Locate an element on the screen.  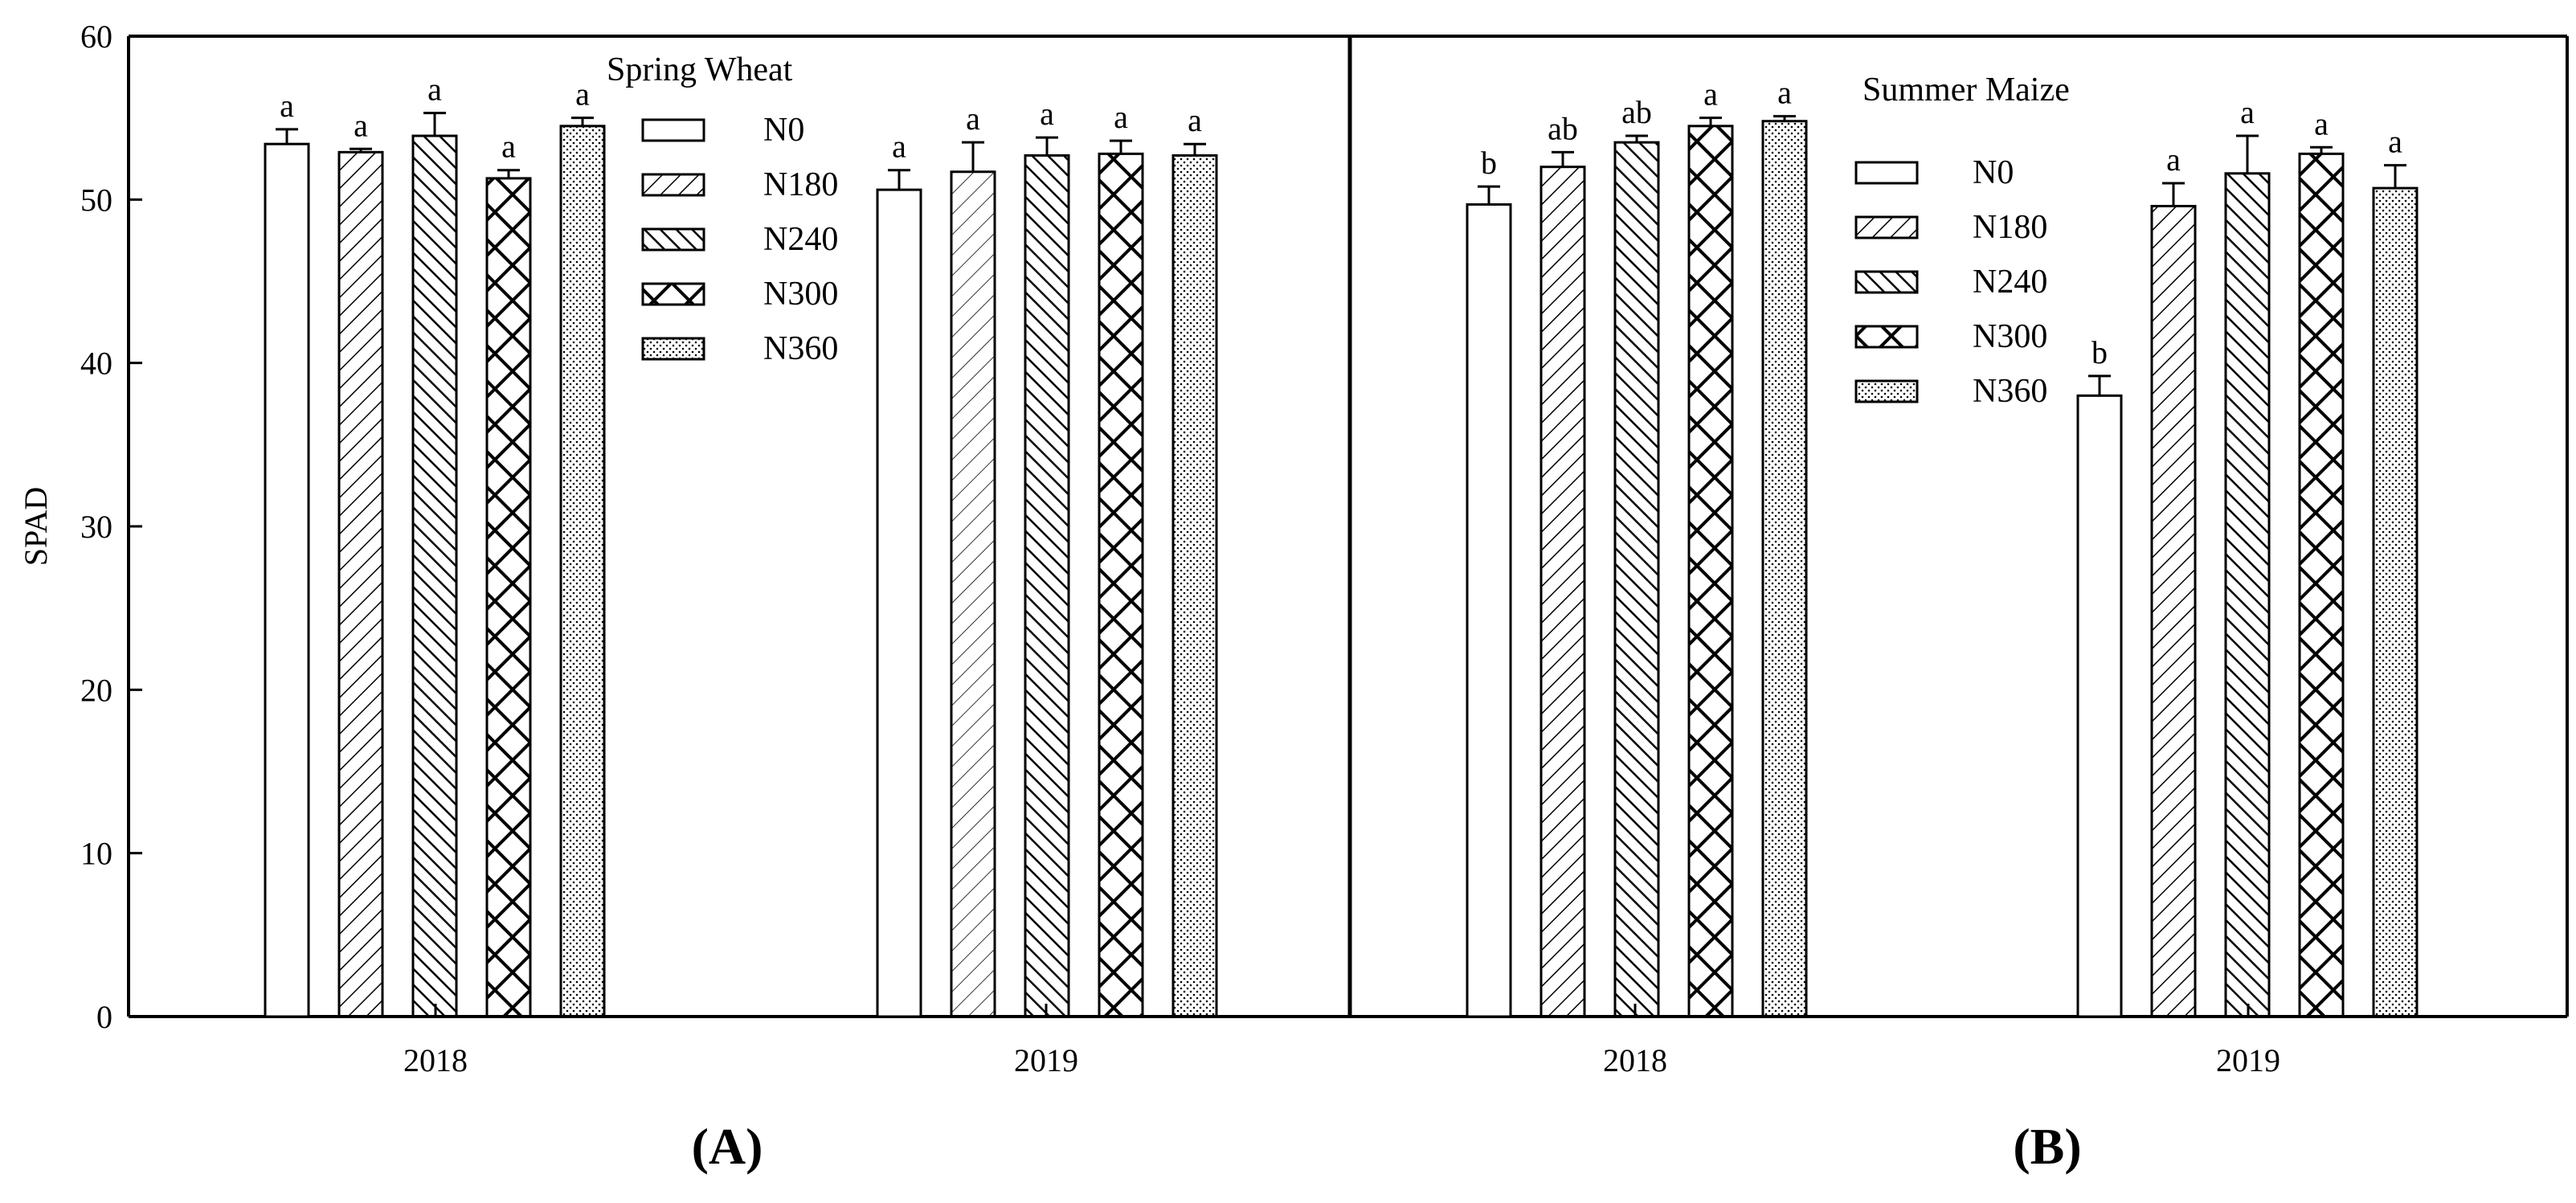
panel-label: (B) is located at coordinates (2047, 1147).